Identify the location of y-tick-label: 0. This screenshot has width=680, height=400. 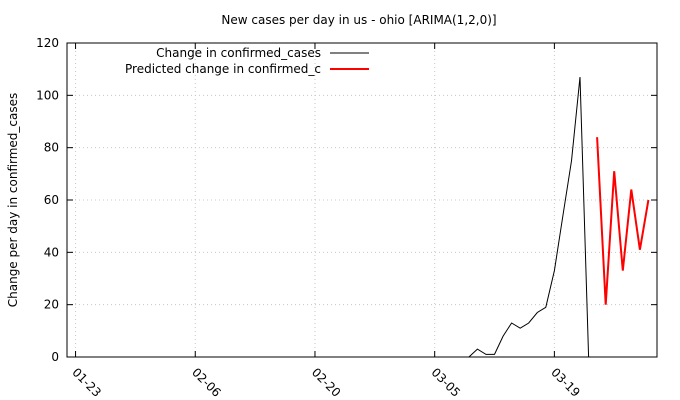
(55, 357).